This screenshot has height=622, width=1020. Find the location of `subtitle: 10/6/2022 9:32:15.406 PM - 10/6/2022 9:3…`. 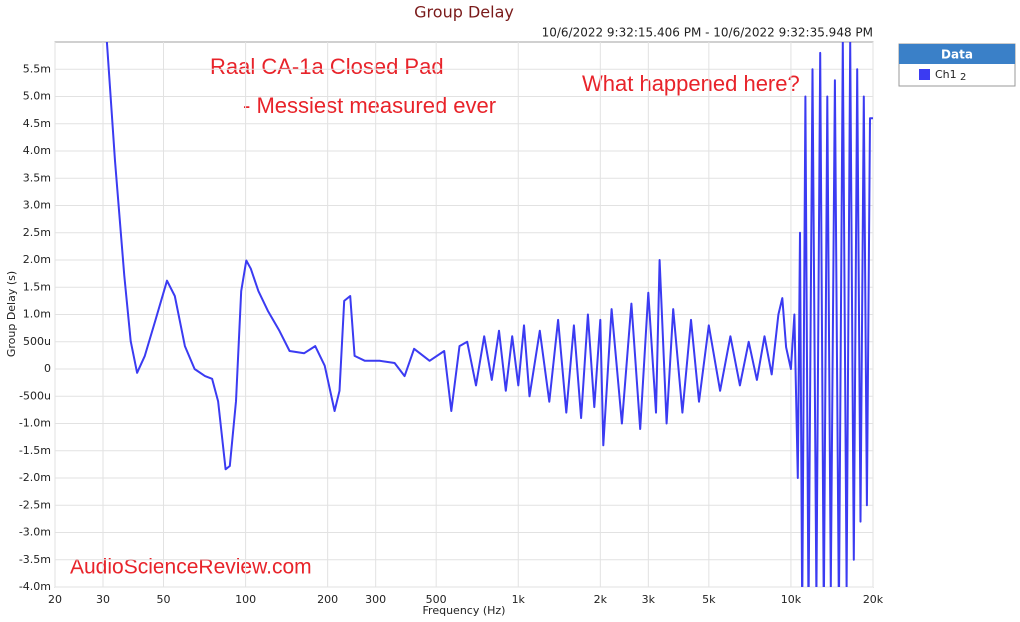

subtitle: 10/6/2022 9:32:15.406 PM - 10/6/2022 9:3… is located at coordinates (707, 33).